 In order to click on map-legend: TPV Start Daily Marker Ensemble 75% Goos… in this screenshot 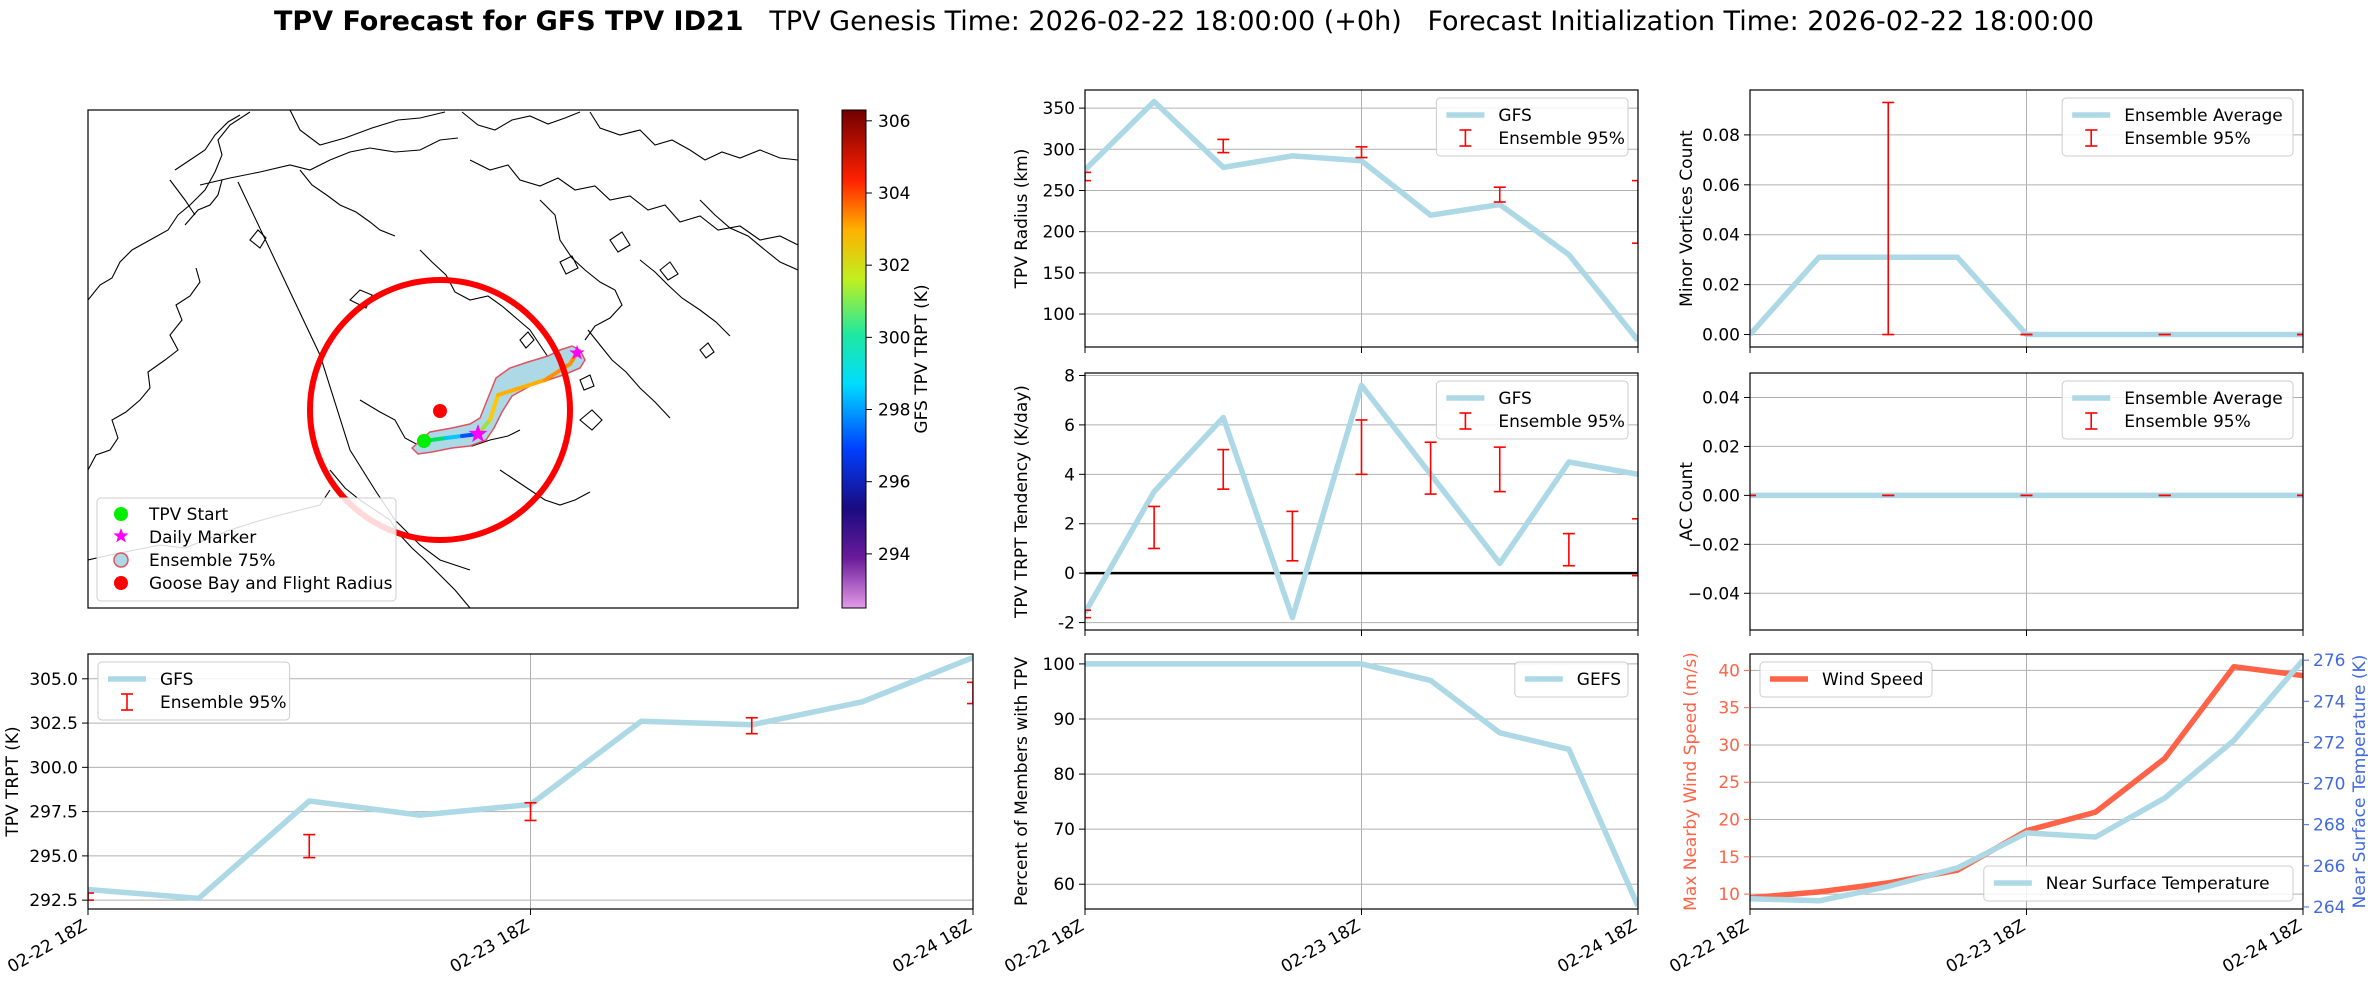, I will do `click(246, 549)`.